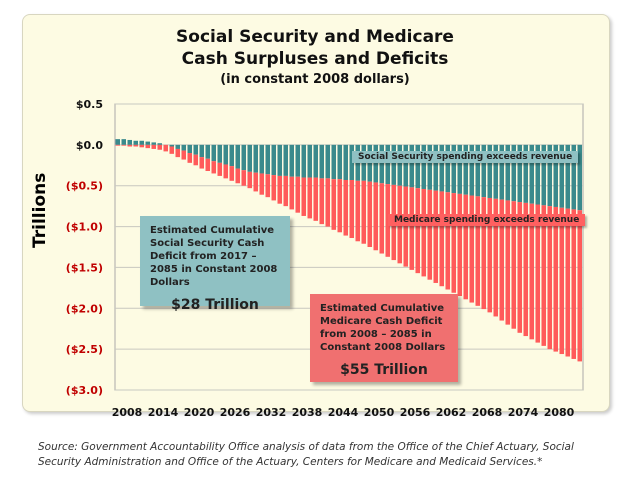 The width and height of the screenshot is (640, 480). What do you see at coordinates (163, 412) in the screenshot?
I see `x-tick-label: 2014` at bounding box center [163, 412].